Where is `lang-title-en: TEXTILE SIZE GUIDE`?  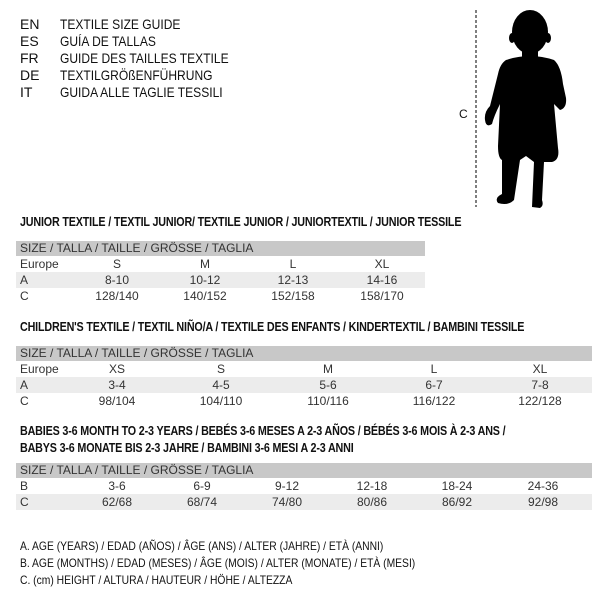
lang-title-en: TEXTILE SIZE GUIDE is located at coordinates (120, 24).